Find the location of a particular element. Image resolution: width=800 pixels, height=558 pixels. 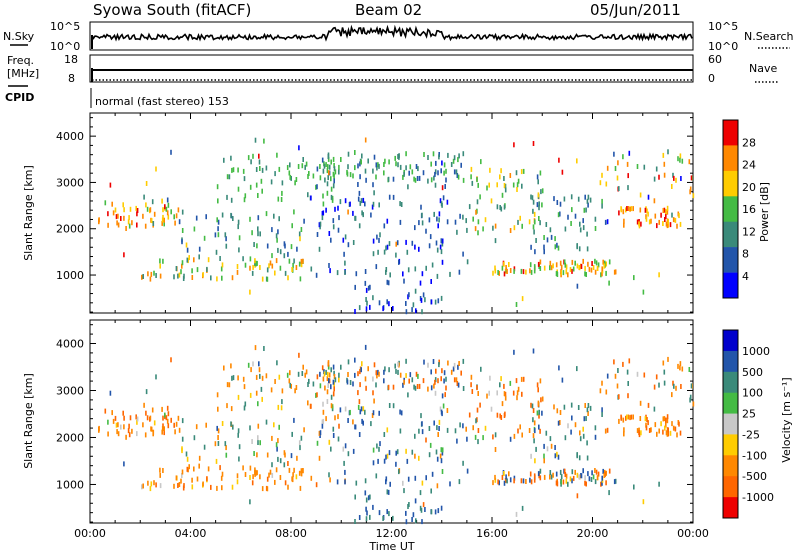

velocity-colorbar-tick: -1000 is located at coordinates (758, 497).